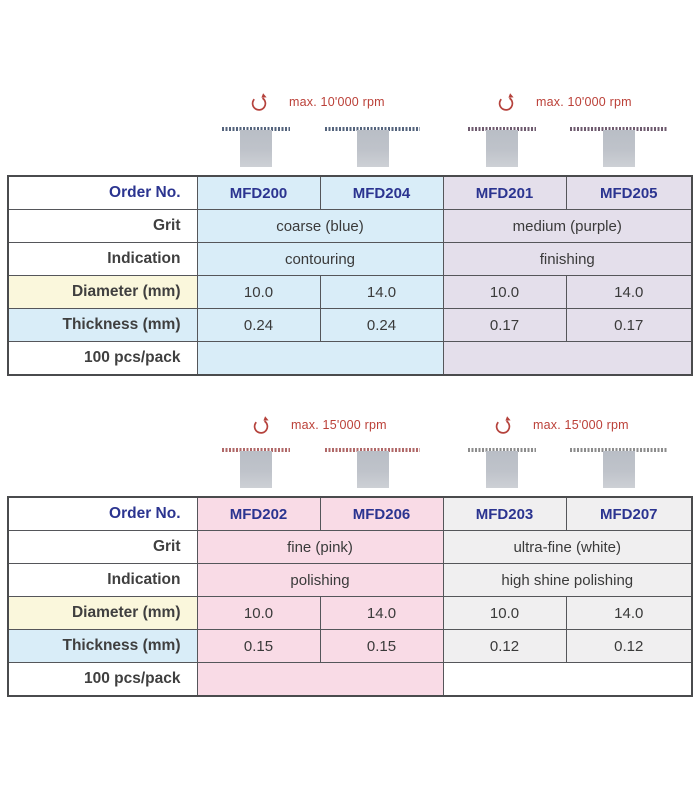 Image resolution: width=700 pixels, height=800 pixels. I want to click on thickness-row: Thickness (mm) 0.15 0.15 0.12 0.12, so click(350, 646).